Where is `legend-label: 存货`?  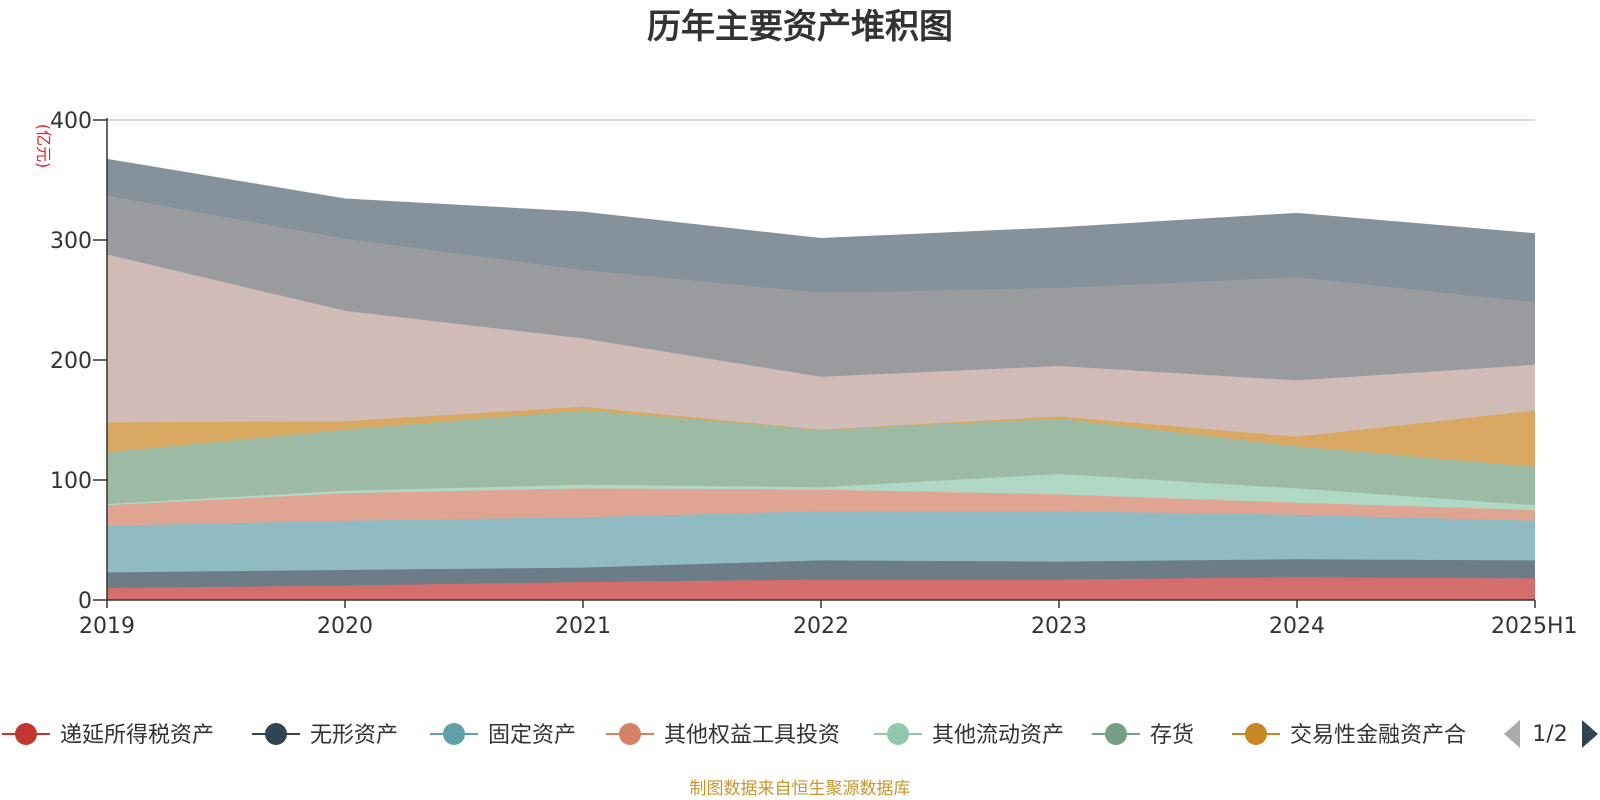 legend-label: 存货 is located at coordinates (1172, 735).